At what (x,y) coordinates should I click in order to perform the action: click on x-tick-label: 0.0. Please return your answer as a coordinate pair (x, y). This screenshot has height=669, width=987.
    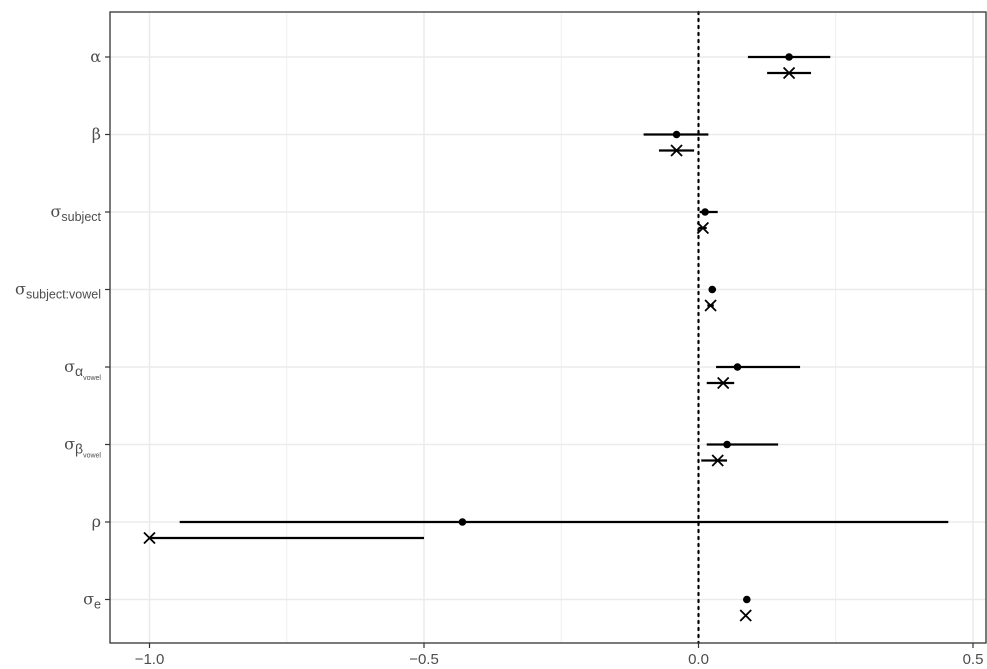
    Looking at the image, I should click on (698, 659).